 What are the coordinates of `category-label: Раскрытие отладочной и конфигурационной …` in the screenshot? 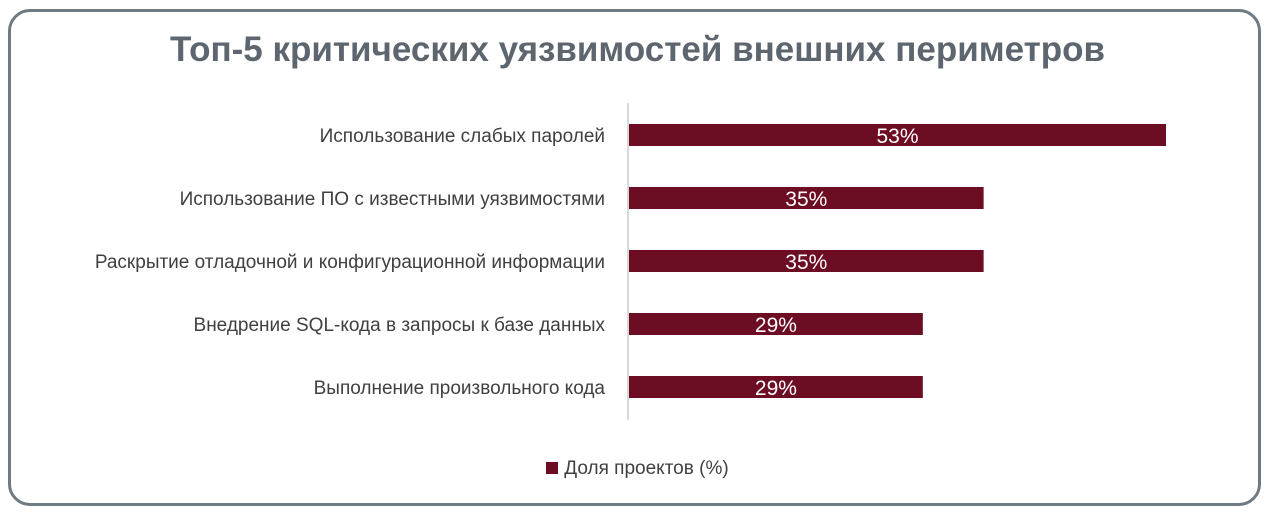 It's located at (350, 262).